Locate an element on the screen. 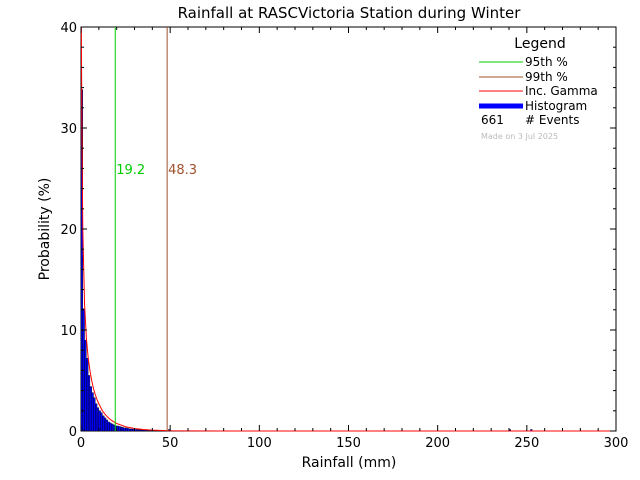 This screenshot has height=480, width=640. x-axis-label: Rainfall (mm) is located at coordinates (349, 463).